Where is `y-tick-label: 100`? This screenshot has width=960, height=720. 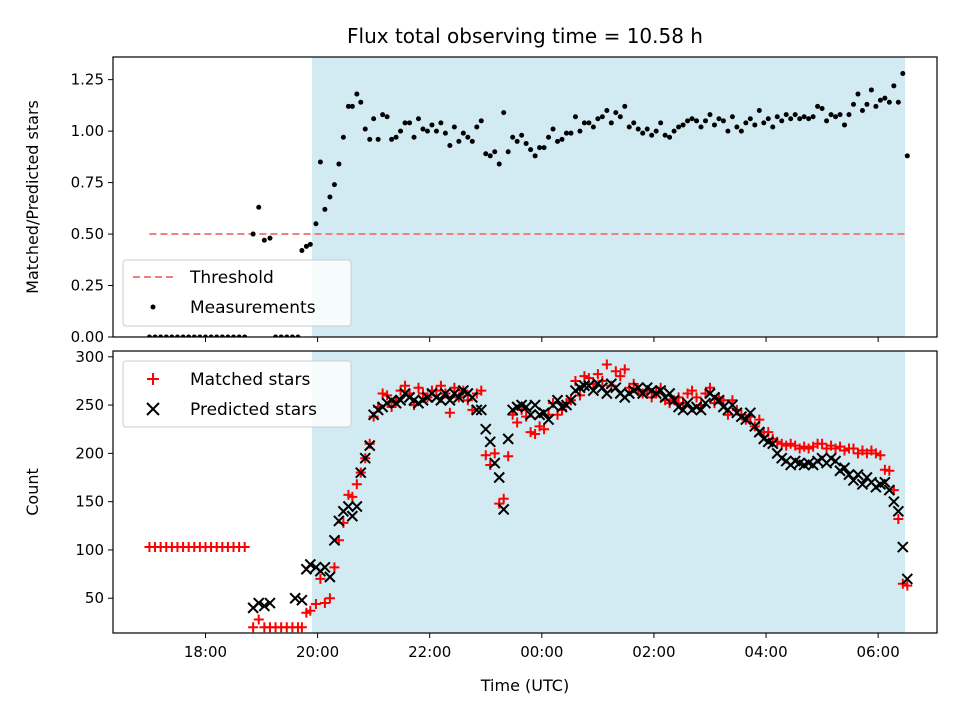
y-tick-label: 100 is located at coordinates (89, 550).